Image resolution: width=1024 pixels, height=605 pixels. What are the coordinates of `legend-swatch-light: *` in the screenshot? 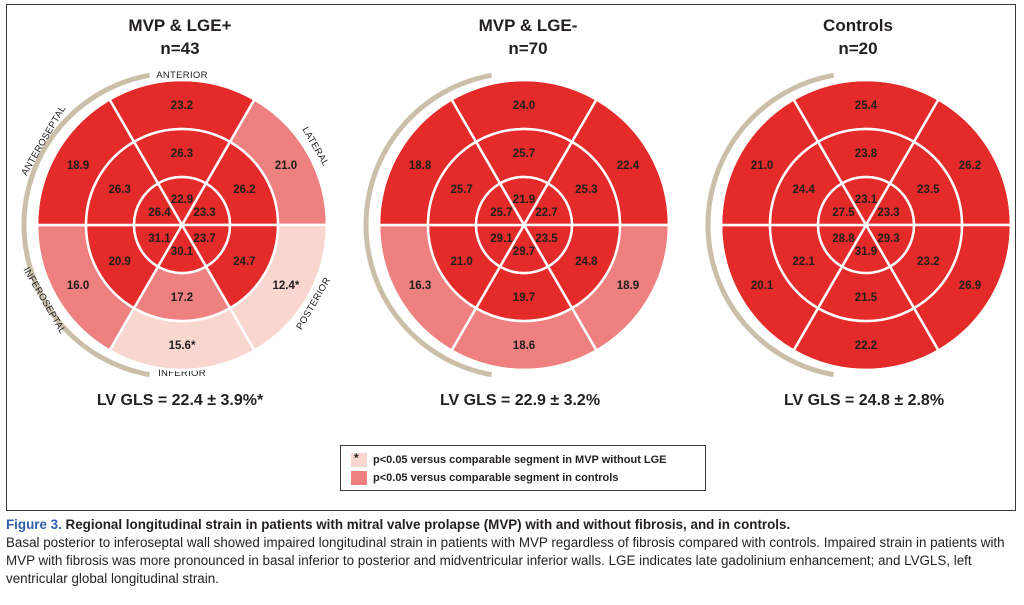 It's located at (359, 459).